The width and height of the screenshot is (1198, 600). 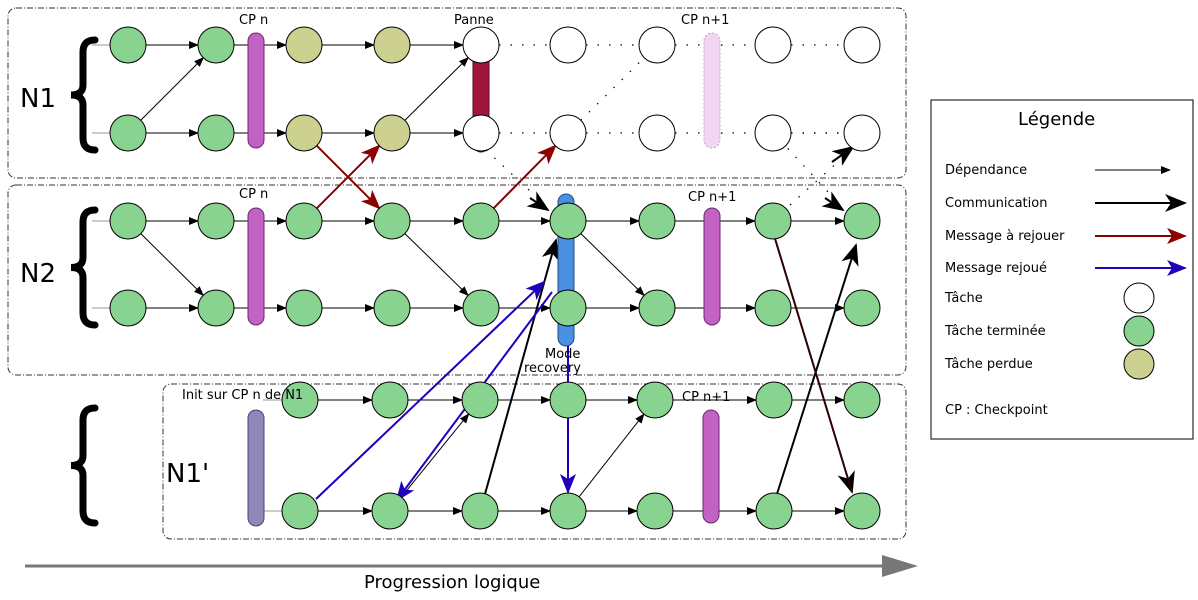 I want to click on label-recovery: recovery, so click(x=552, y=368).